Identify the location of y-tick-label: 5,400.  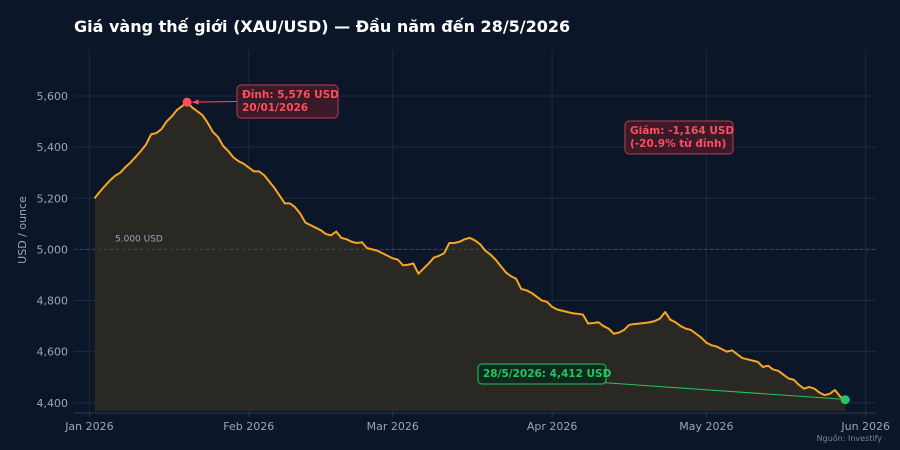
(53, 147).